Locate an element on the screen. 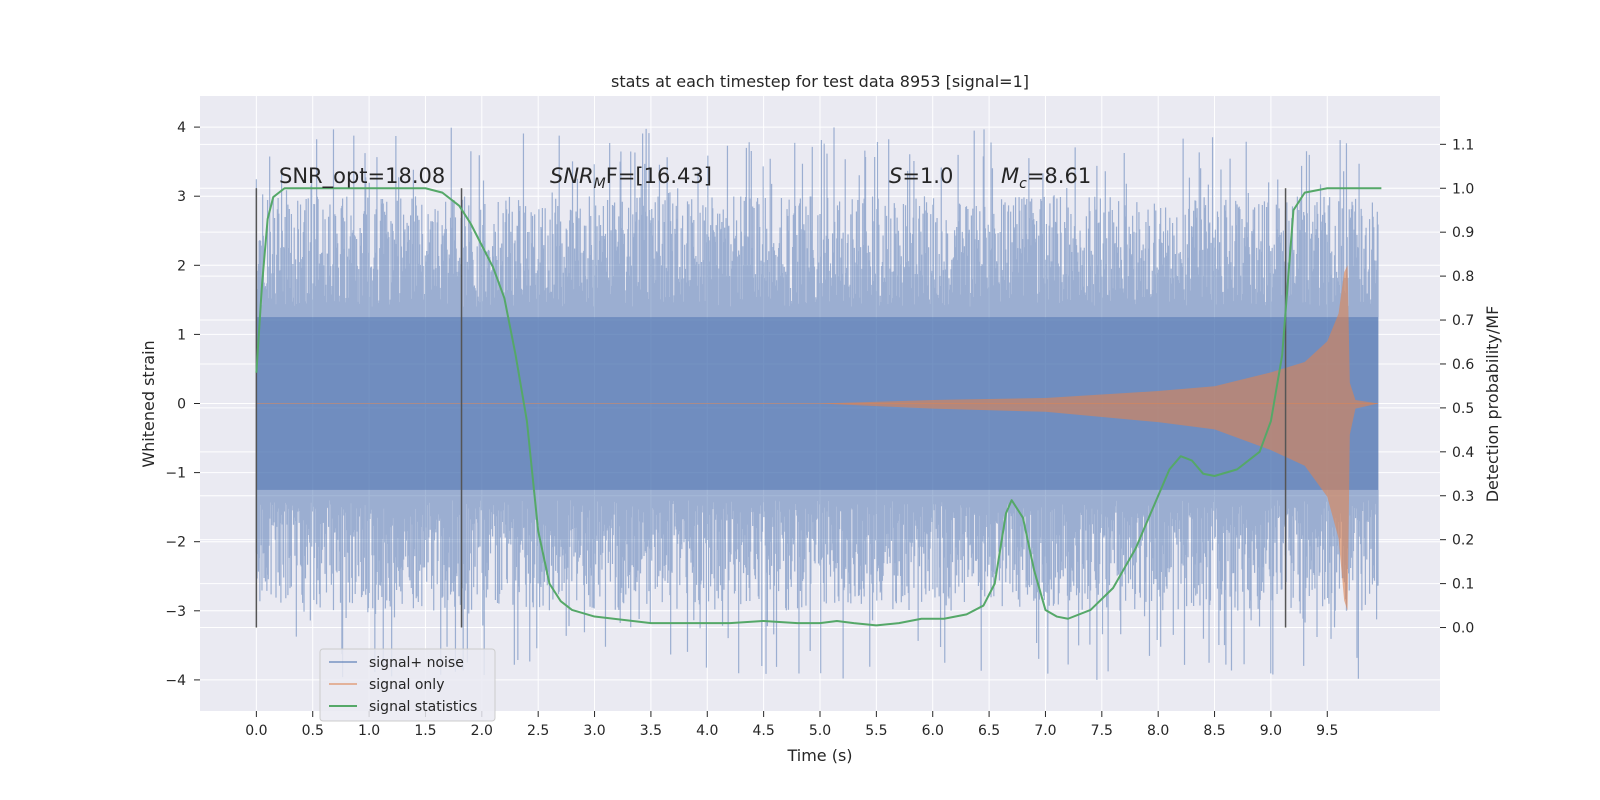 The height and width of the screenshot is (800, 1600). legend-label-signal-noise: signal+ noise is located at coordinates (416, 663).